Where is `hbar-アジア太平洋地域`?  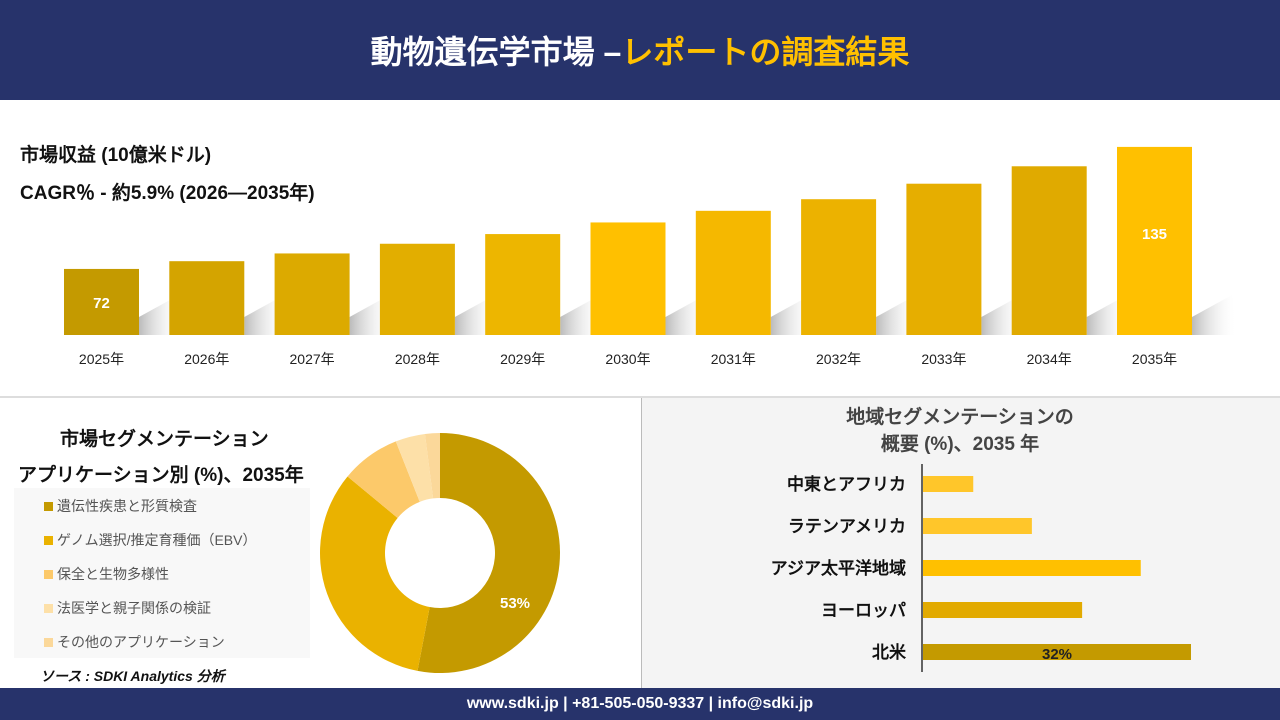
hbar-アジア太平洋地域 is located at coordinates (1032, 568).